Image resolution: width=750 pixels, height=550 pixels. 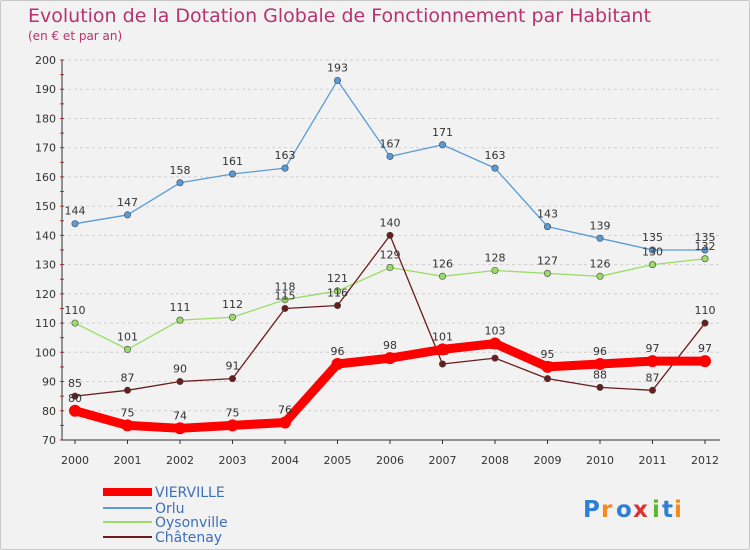 What do you see at coordinates (607, 510) in the screenshot?
I see `logo-letter: r` at bounding box center [607, 510].